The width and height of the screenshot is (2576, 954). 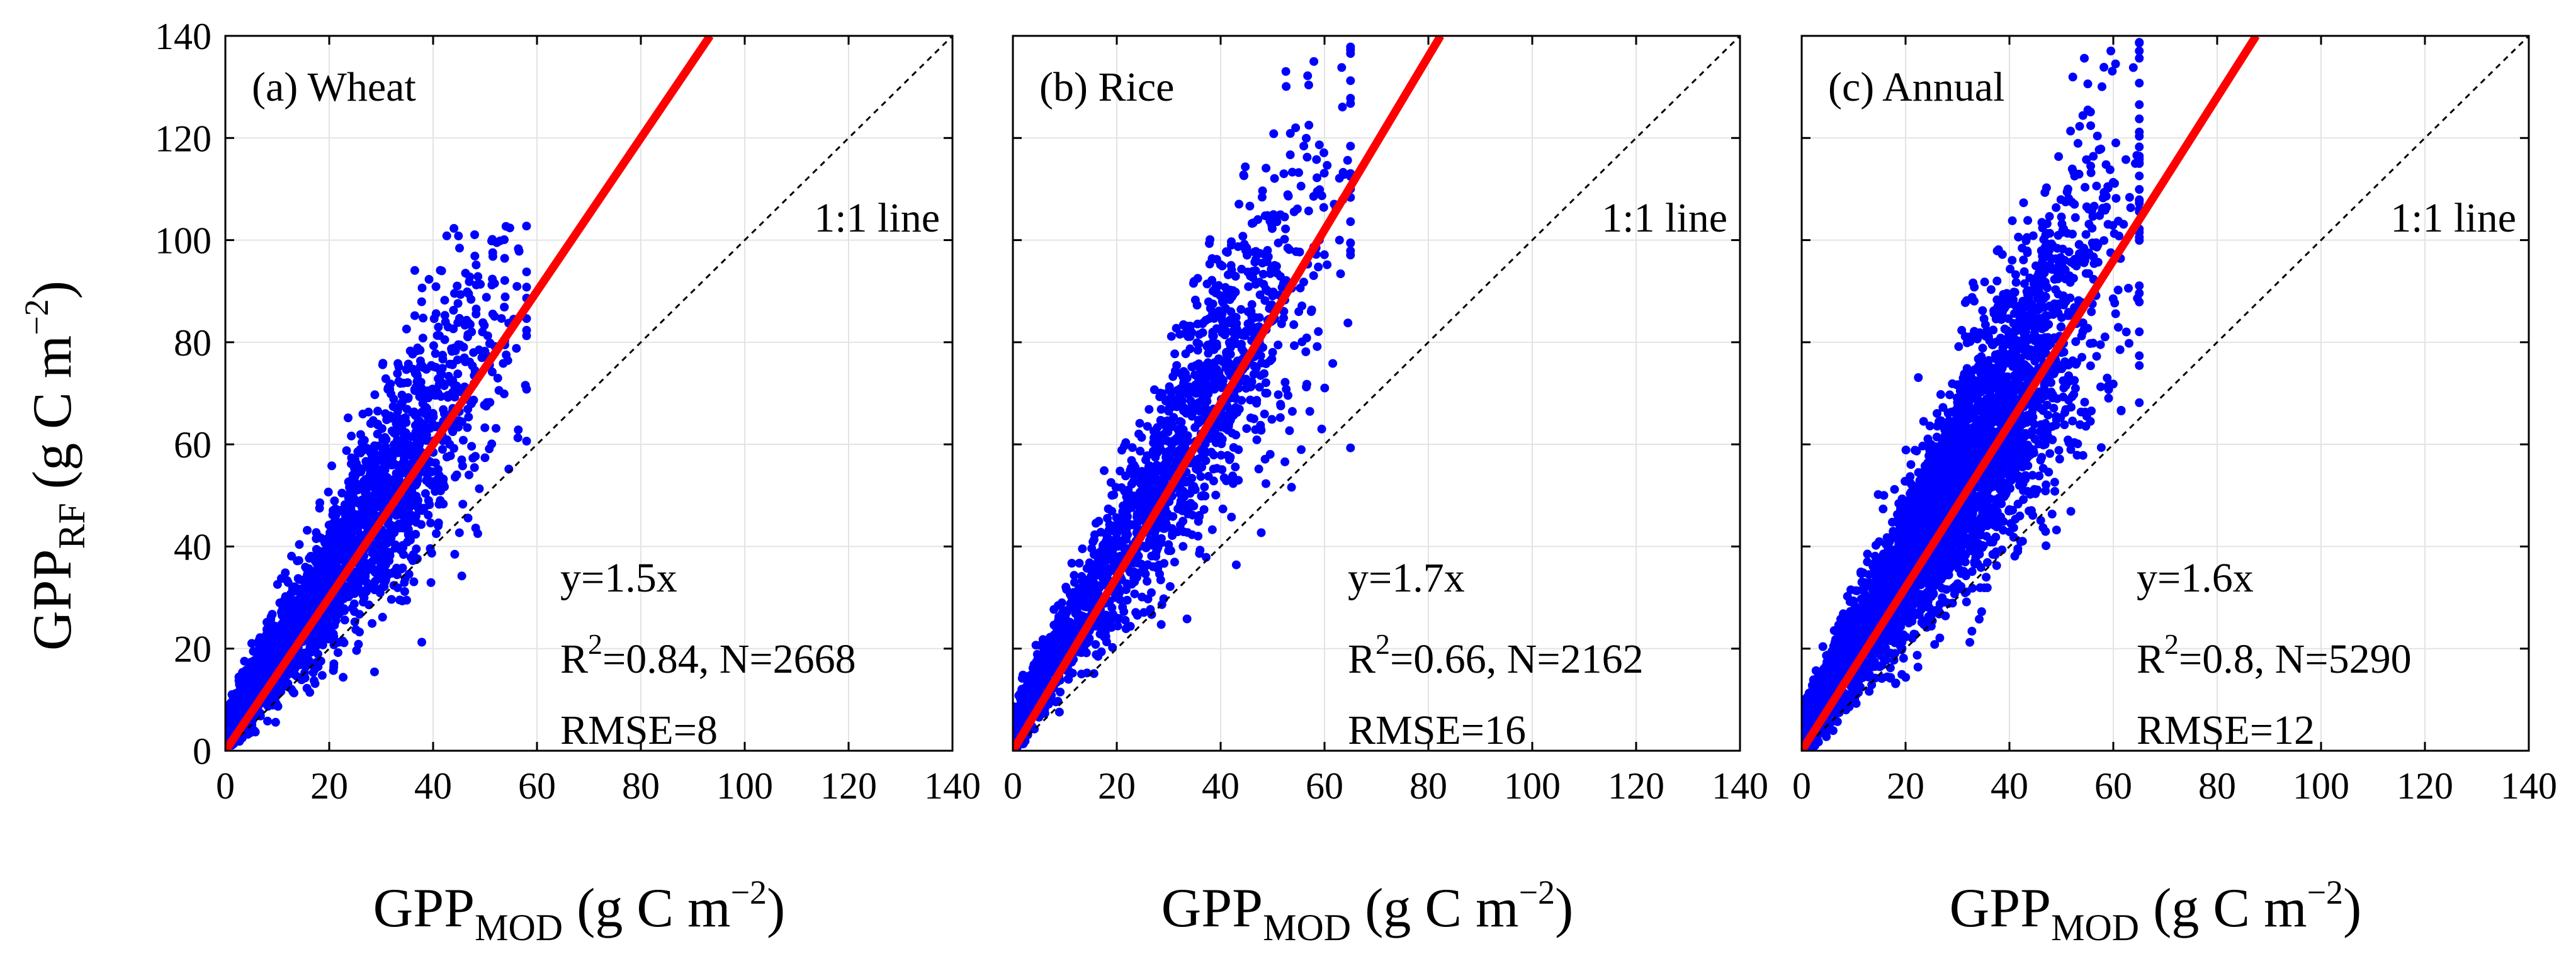 What do you see at coordinates (193, 649) in the screenshot?
I see `wheat-ytick-label: 20` at bounding box center [193, 649].